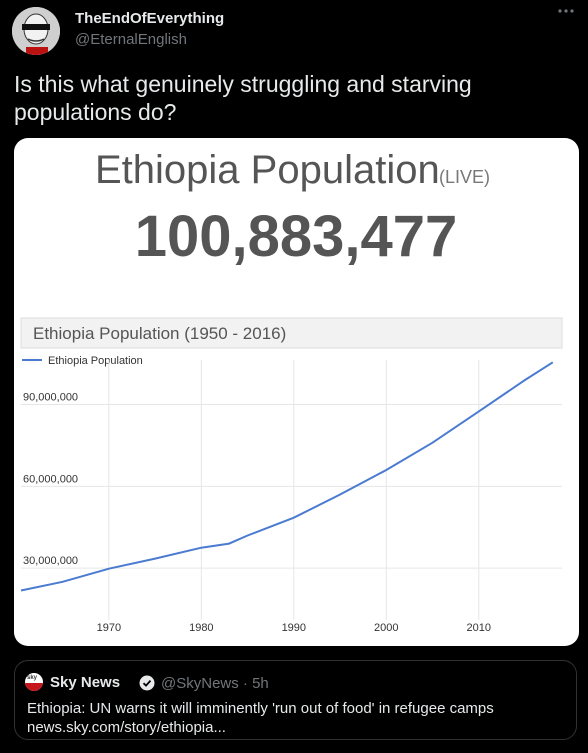 This screenshot has width=588, height=753. I want to click on live-tag: (LIVE), so click(464, 177).